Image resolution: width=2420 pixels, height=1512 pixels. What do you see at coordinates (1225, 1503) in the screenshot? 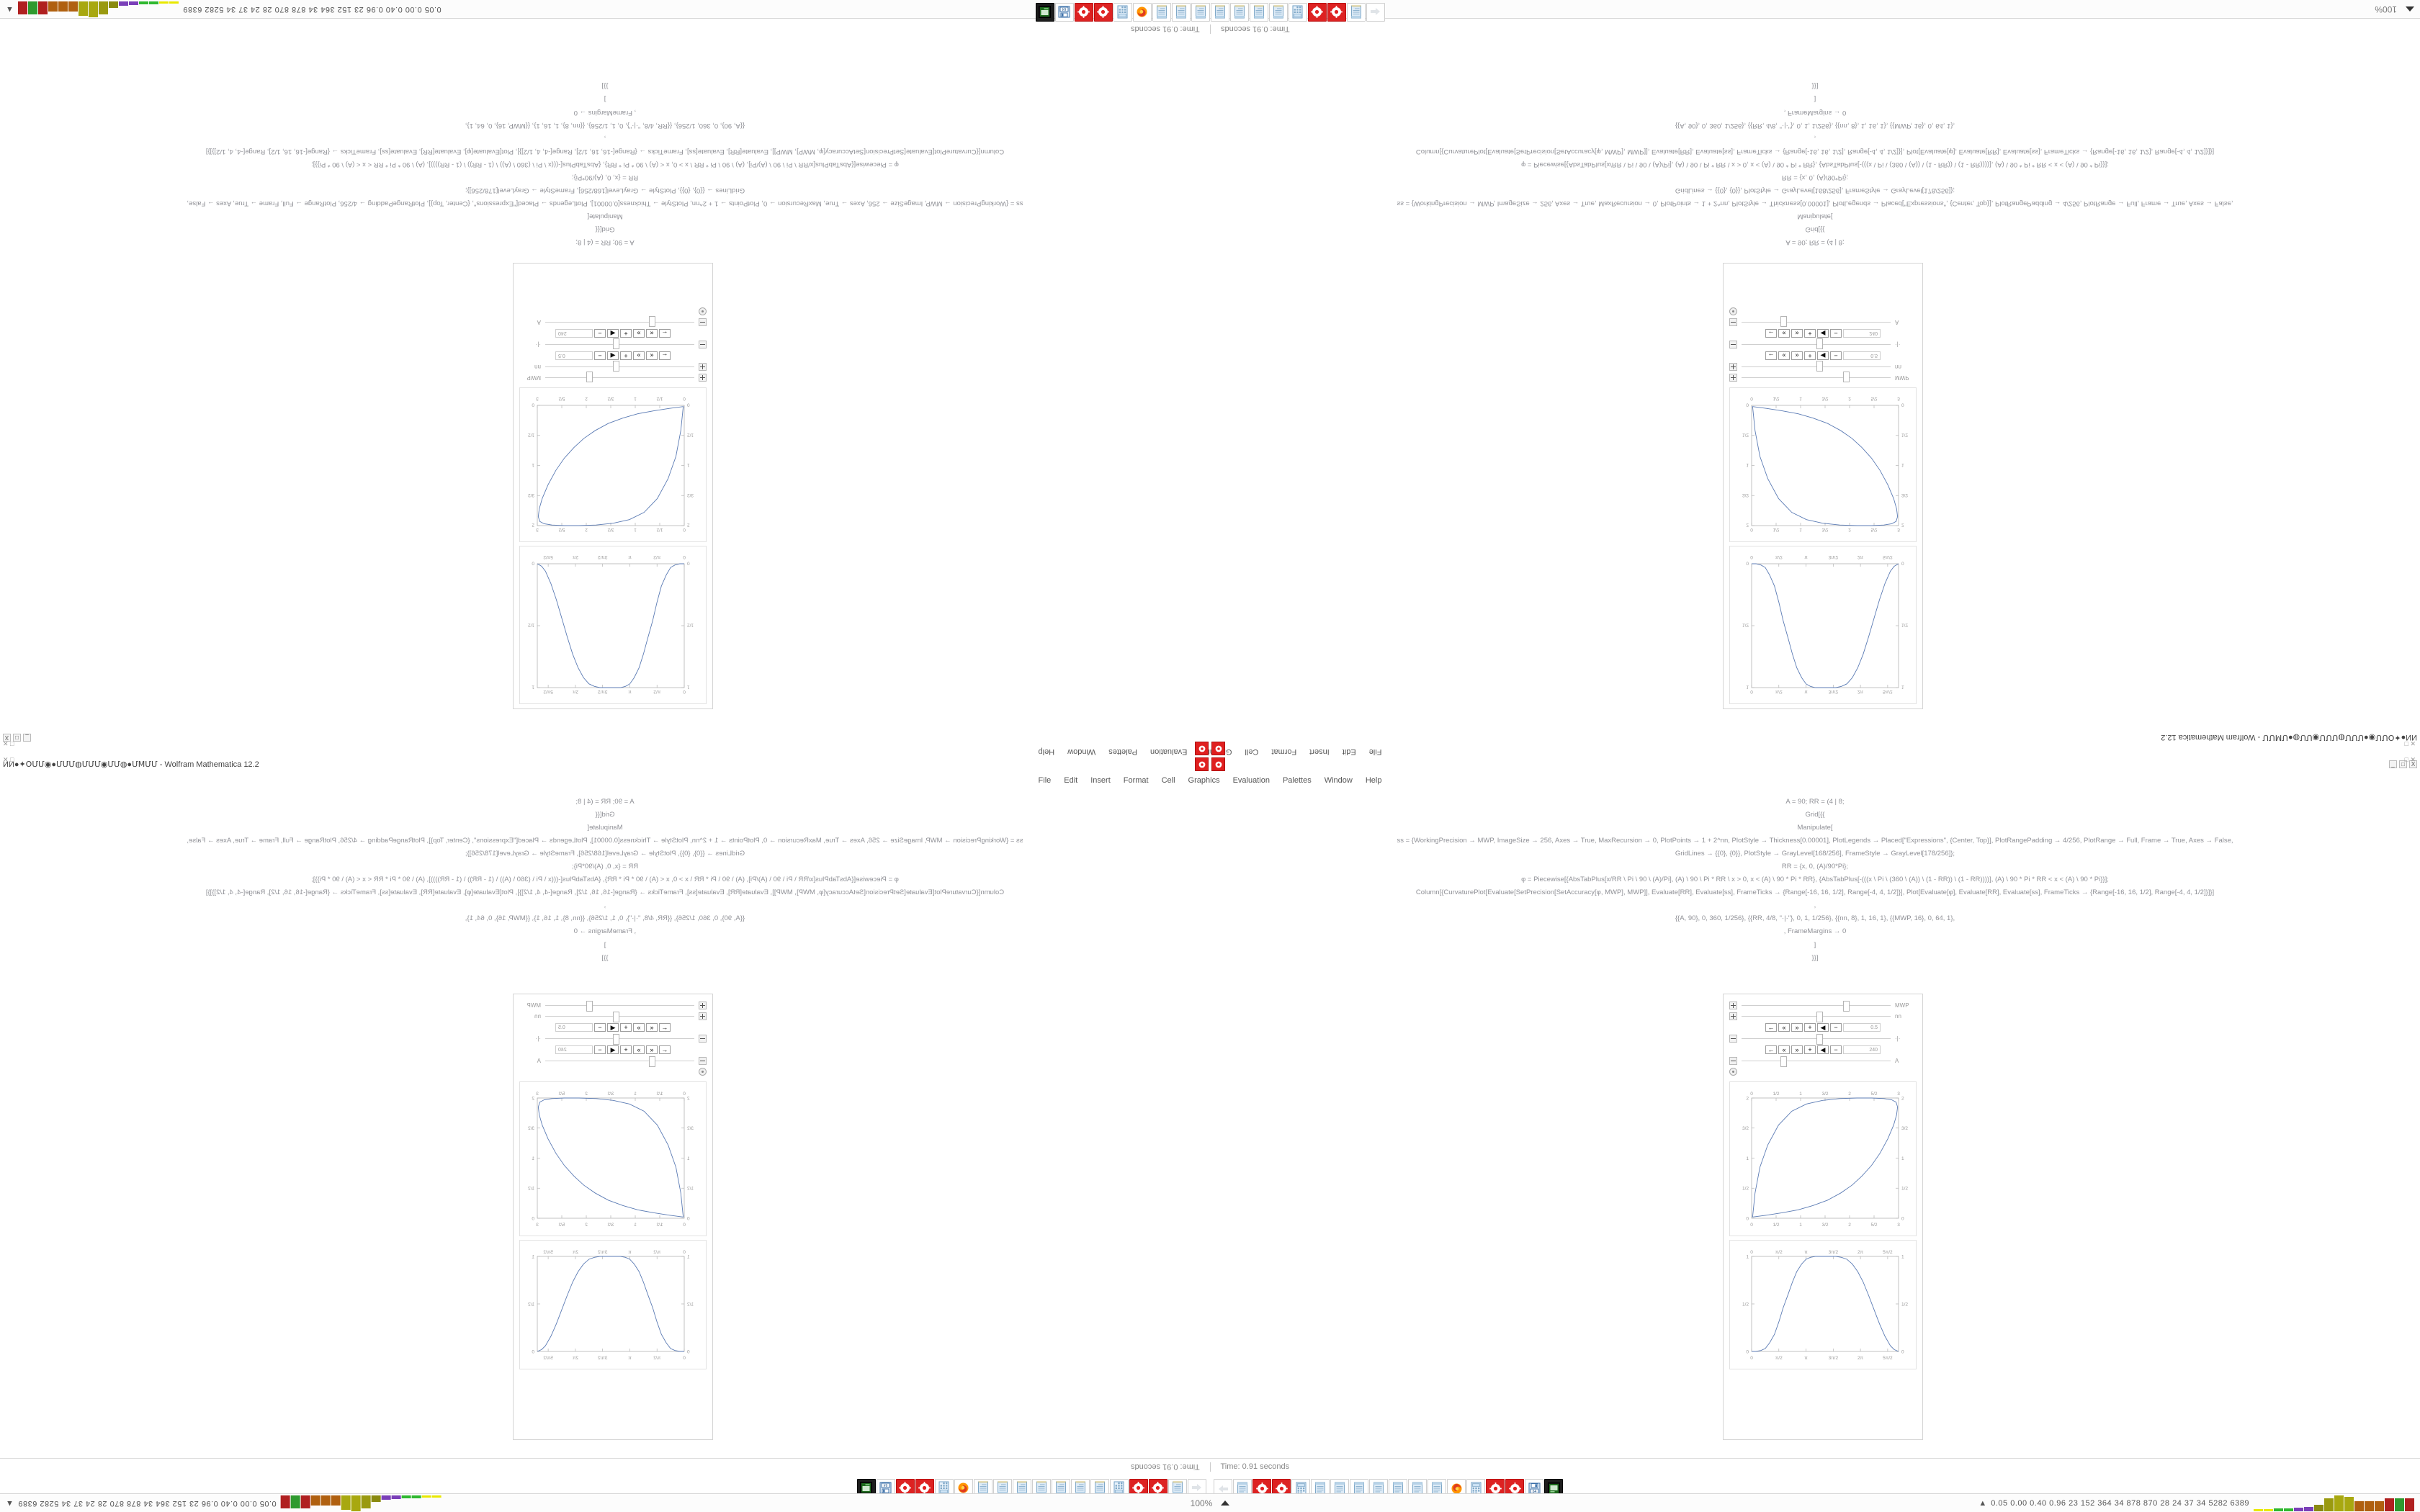
I see `chevron-up-icon-bottom` at bounding box center [1225, 1503].